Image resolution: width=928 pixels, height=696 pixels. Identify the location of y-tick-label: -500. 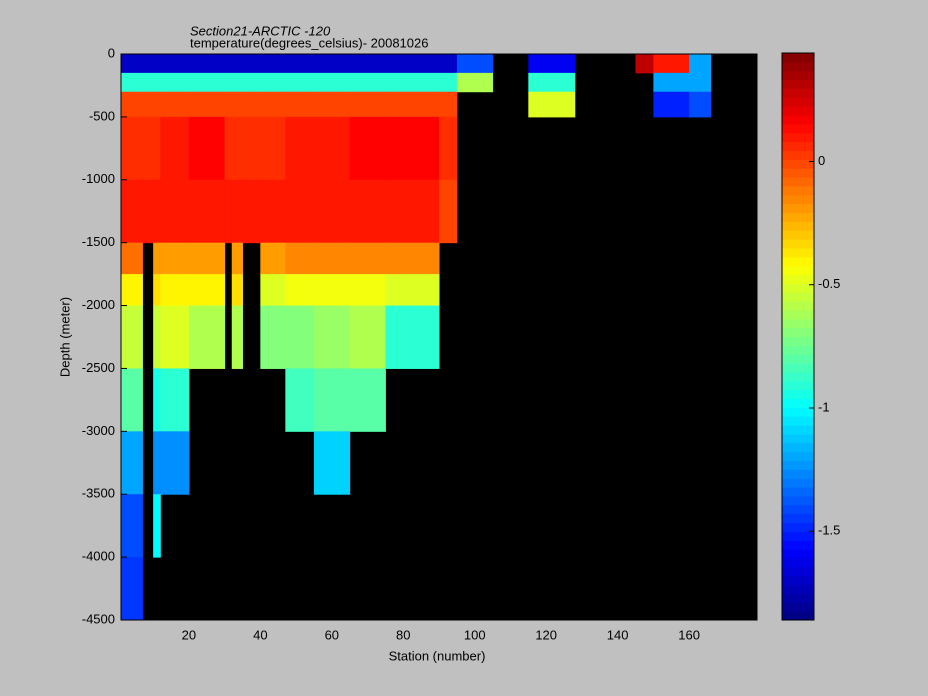
(102, 115).